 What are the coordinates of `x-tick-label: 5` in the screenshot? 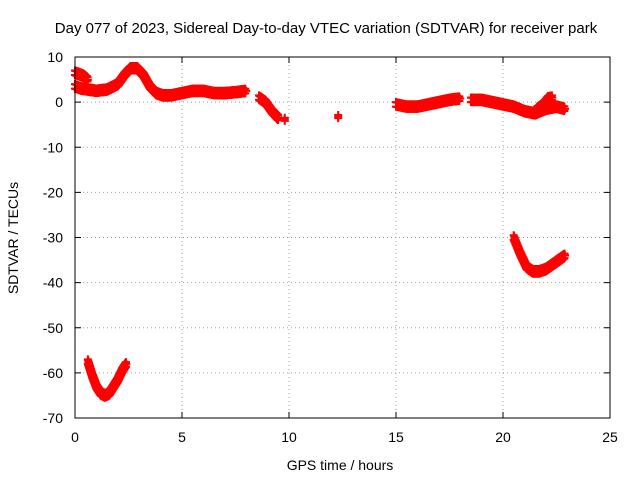 It's located at (182, 437).